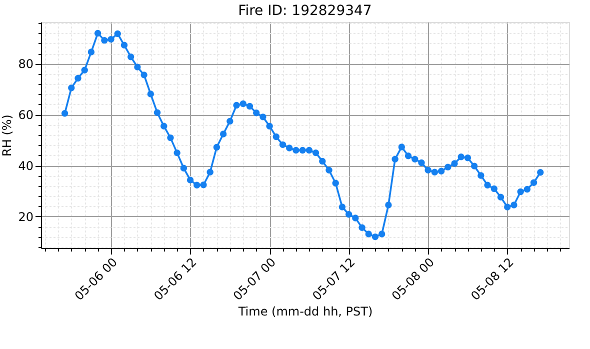  I want to click on y-axis-title: RH (%), so click(7, 135).